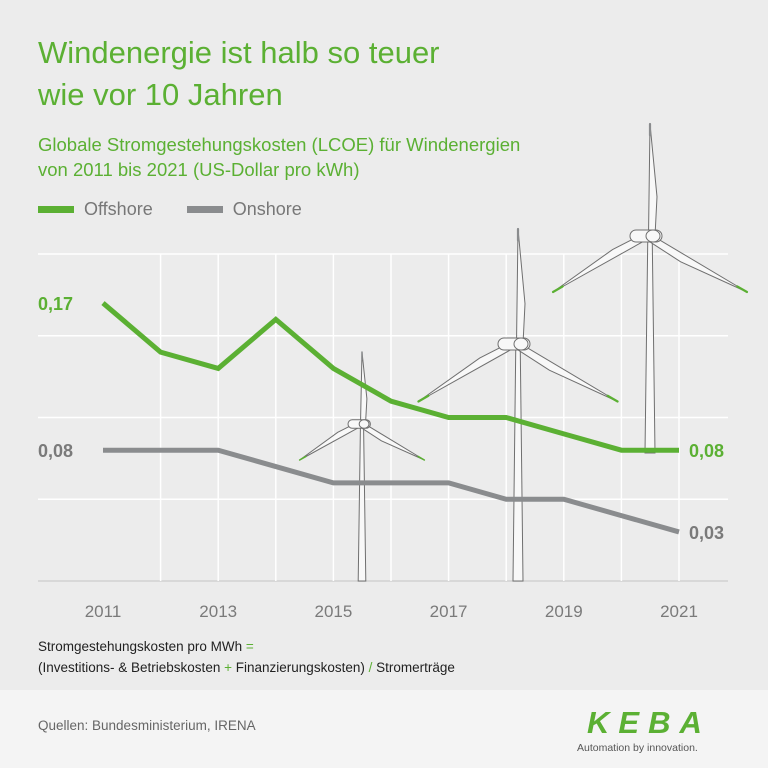  What do you see at coordinates (415, 667) in the screenshot?
I see `formula-text-4: Stromerträge` at bounding box center [415, 667].